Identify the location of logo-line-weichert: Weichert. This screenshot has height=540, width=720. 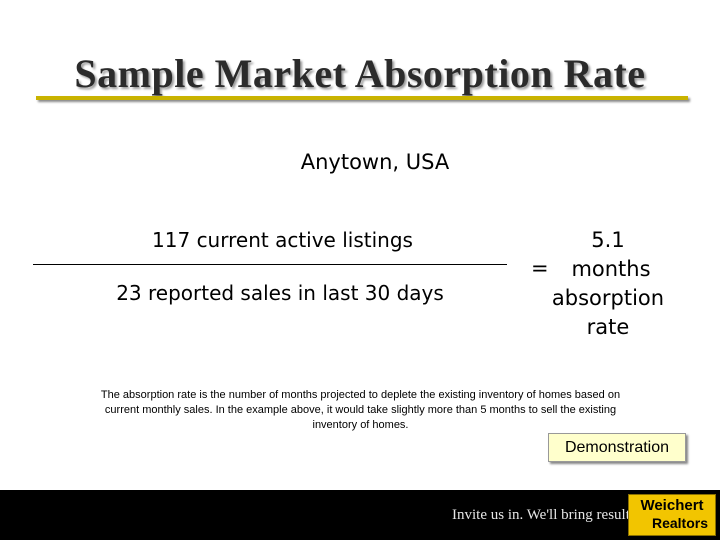
(672, 505).